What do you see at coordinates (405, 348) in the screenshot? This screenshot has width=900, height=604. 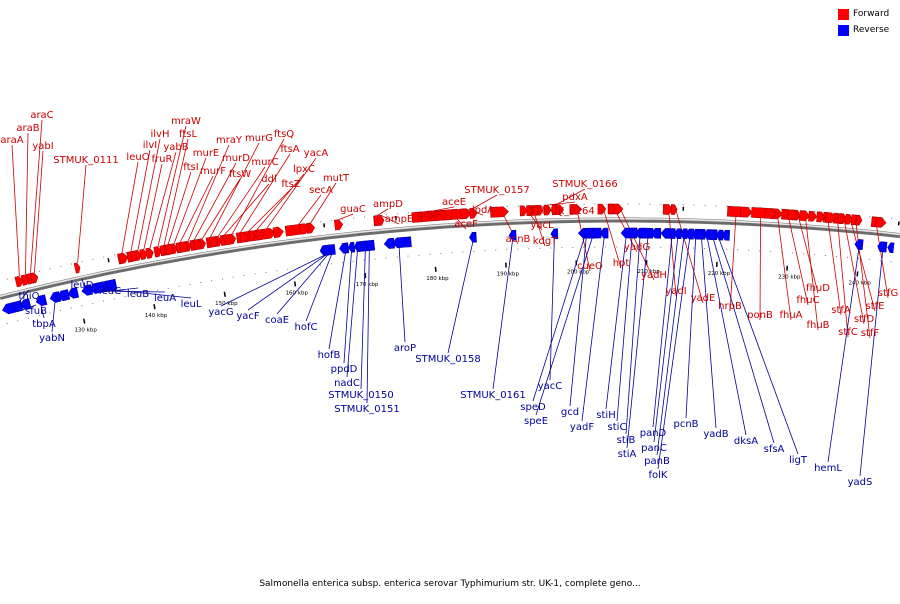 I see `gene-label-arop: aroP` at bounding box center [405, 348].